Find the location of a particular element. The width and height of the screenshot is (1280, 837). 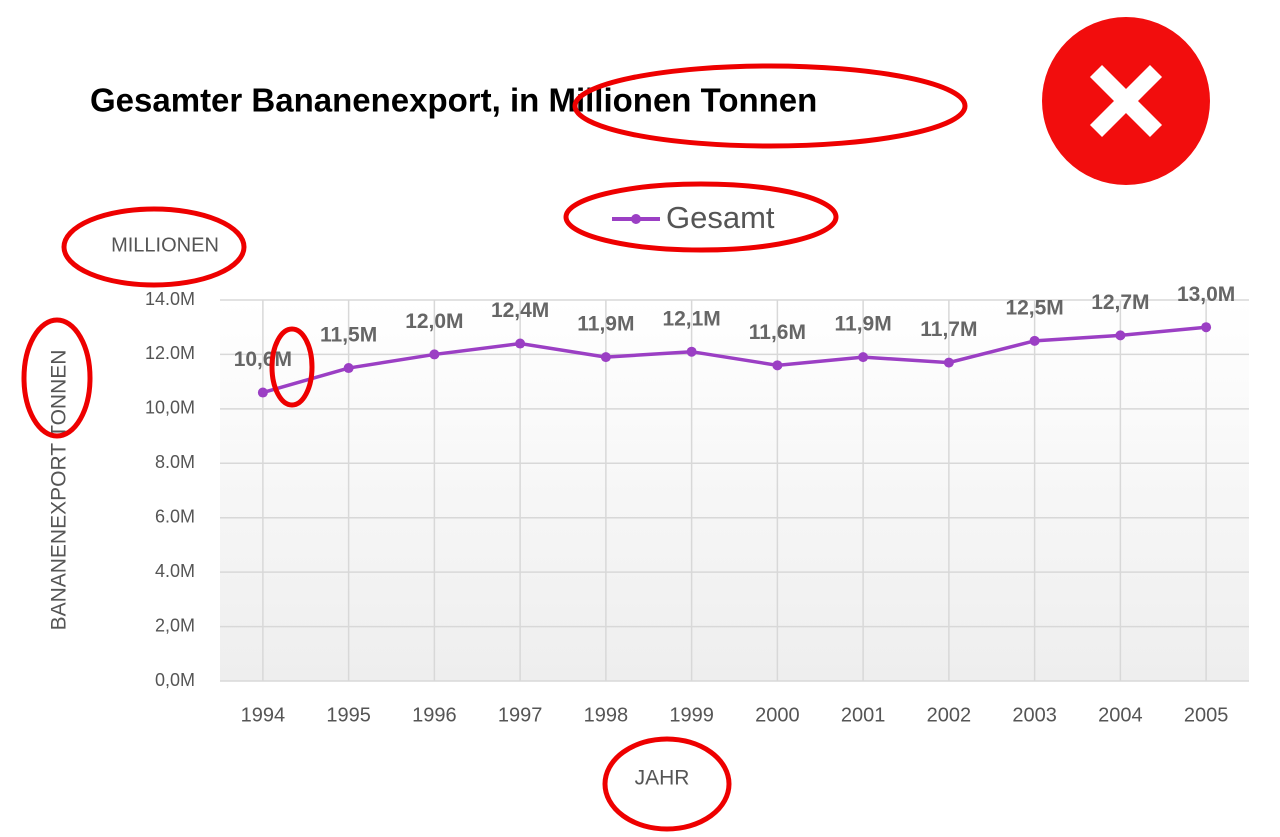

x-tick-label: 2001 is located at coordinates (863, 715).